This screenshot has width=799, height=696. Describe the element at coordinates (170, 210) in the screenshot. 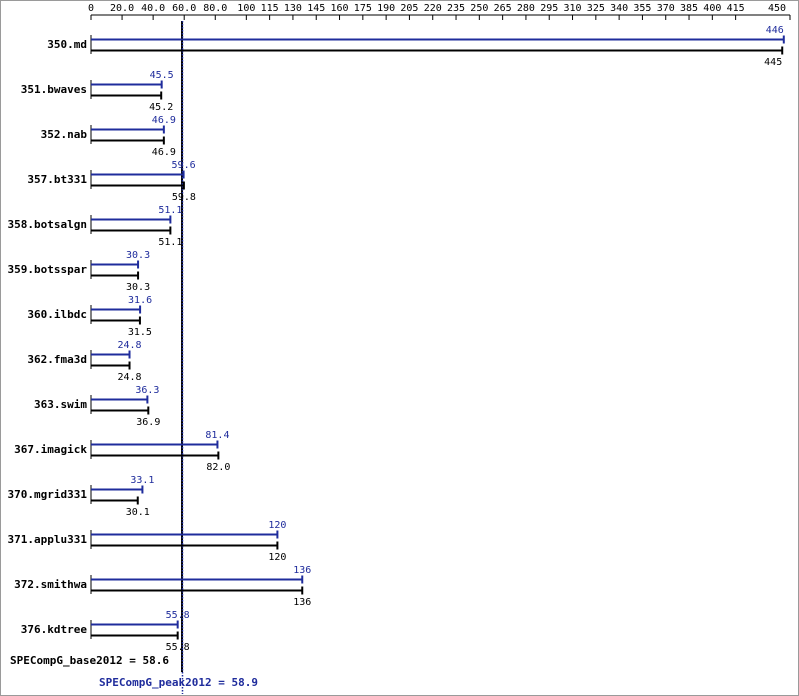

I see `peak-value-label: 51.1` at that location.